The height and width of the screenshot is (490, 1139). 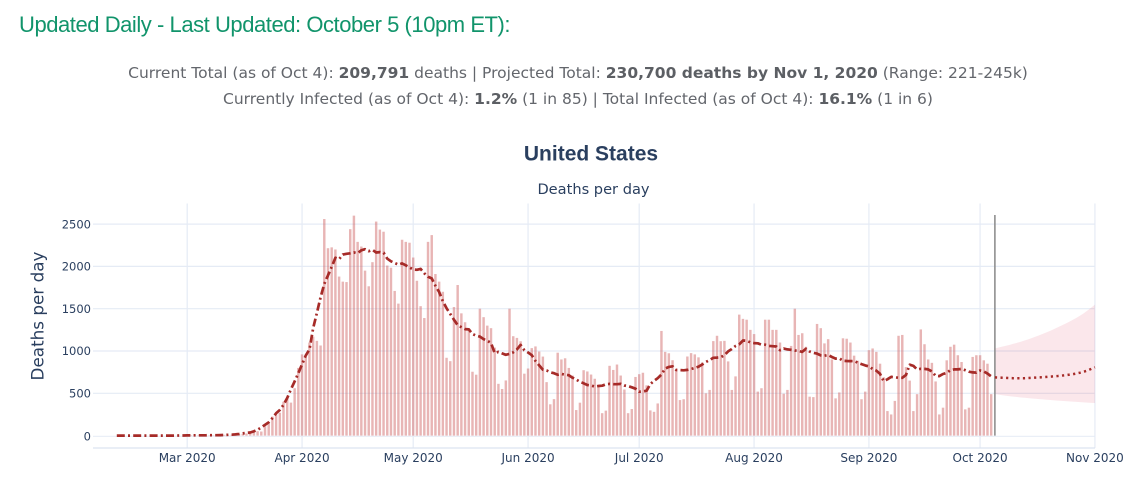 What do you see at coordinates (868, 458) in the screenshot?
I see `x-tick-label: Sep 2020` at bounding box center [868, 458].